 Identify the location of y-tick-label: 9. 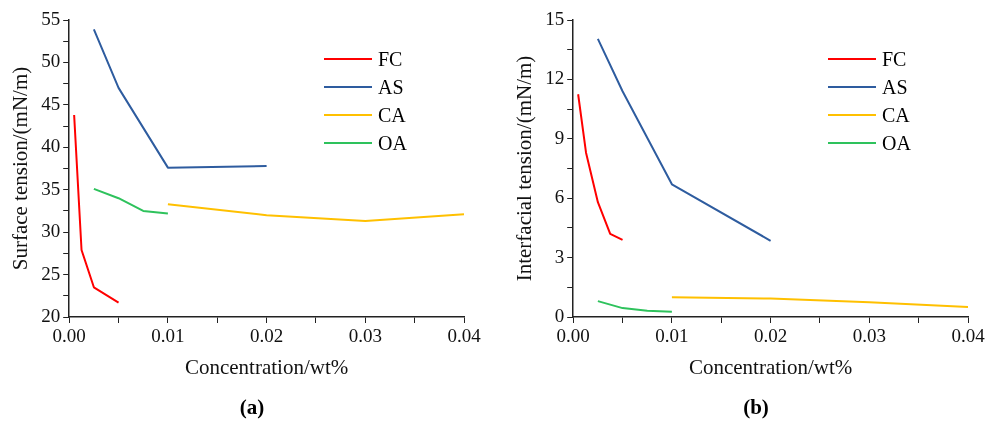
(559, 137).